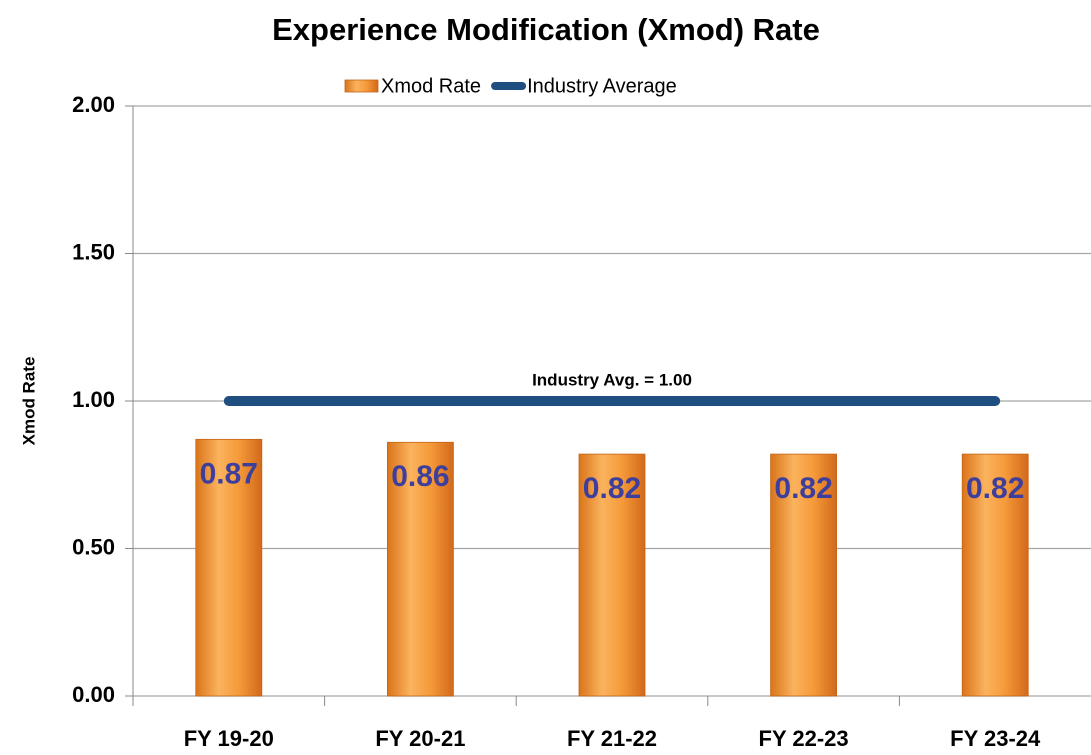  I want to click on y-axis-label: Xmod Rate, so click(28, 401).